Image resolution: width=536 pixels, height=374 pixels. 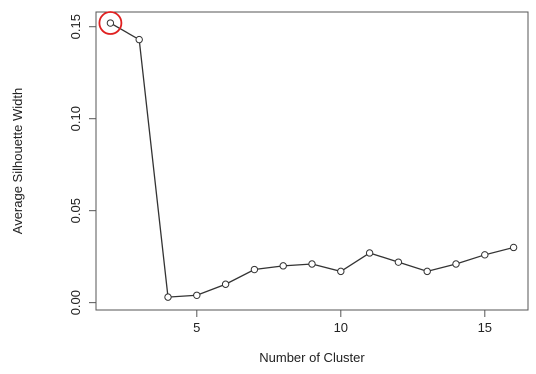 I want to click on x-tick-label: 15, so click(x=485, y=327).